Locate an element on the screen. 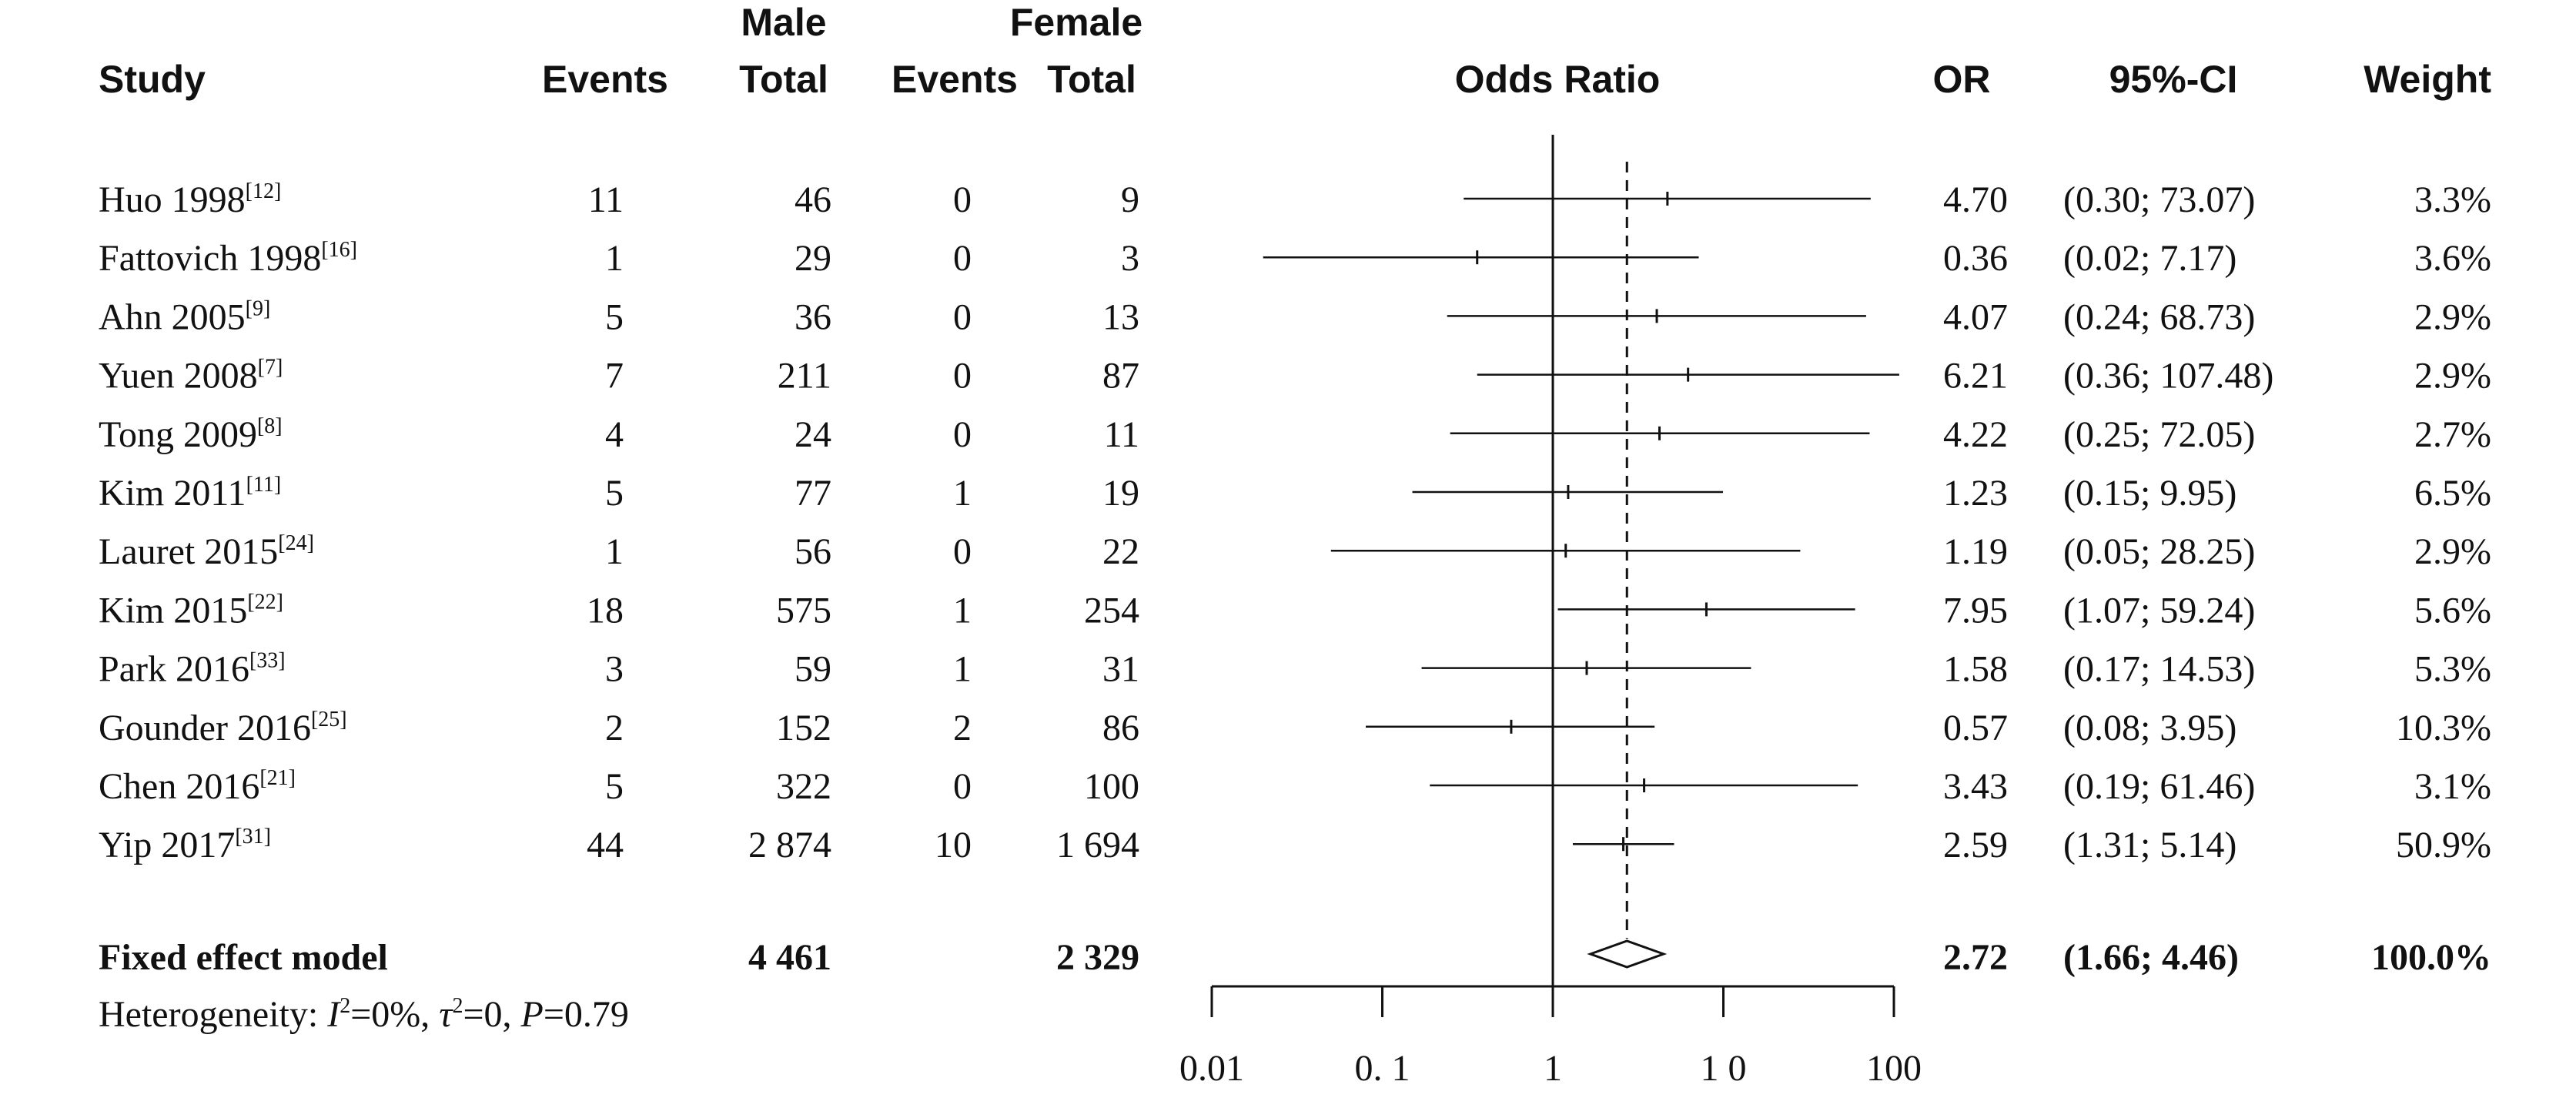  weight-value: 50.9% is located at coordinates (2443, 845).